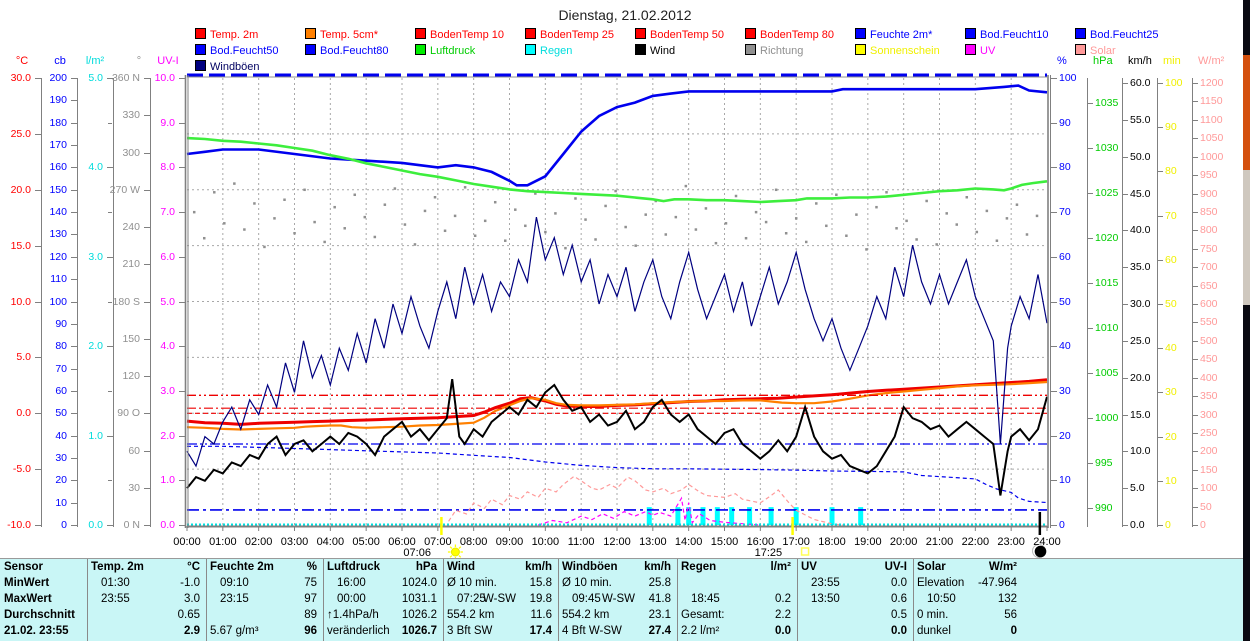 The width and height of the screenshot is (1250, 641). I want to click on table-col-unit: km/h, so click(538, 567).